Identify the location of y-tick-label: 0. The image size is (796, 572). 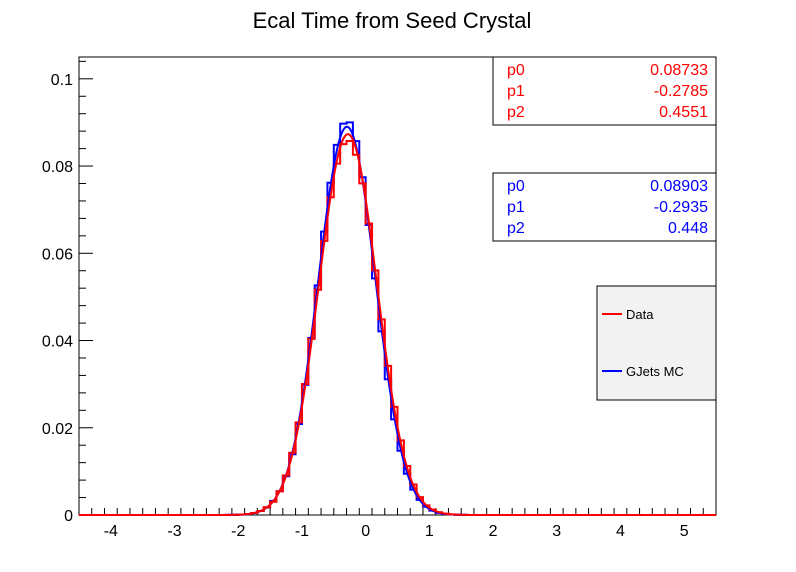
(68, 516).